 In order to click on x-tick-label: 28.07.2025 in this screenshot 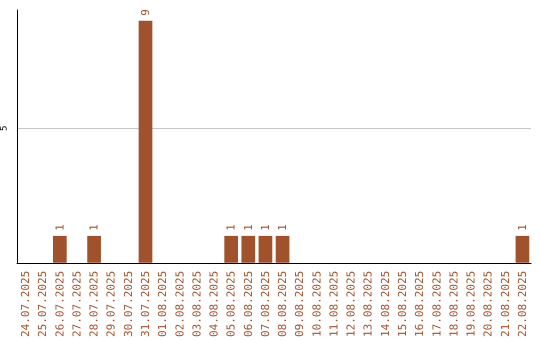, I will do `click(94, 304)`.